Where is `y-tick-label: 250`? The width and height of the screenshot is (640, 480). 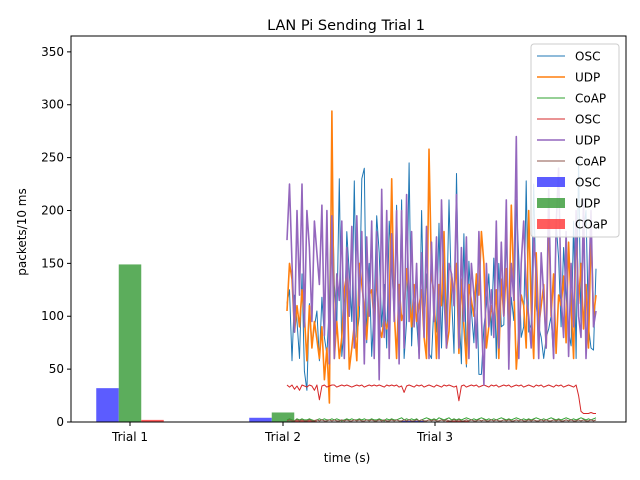
y-tick-label: 250 is located at coordinates (52, 158).